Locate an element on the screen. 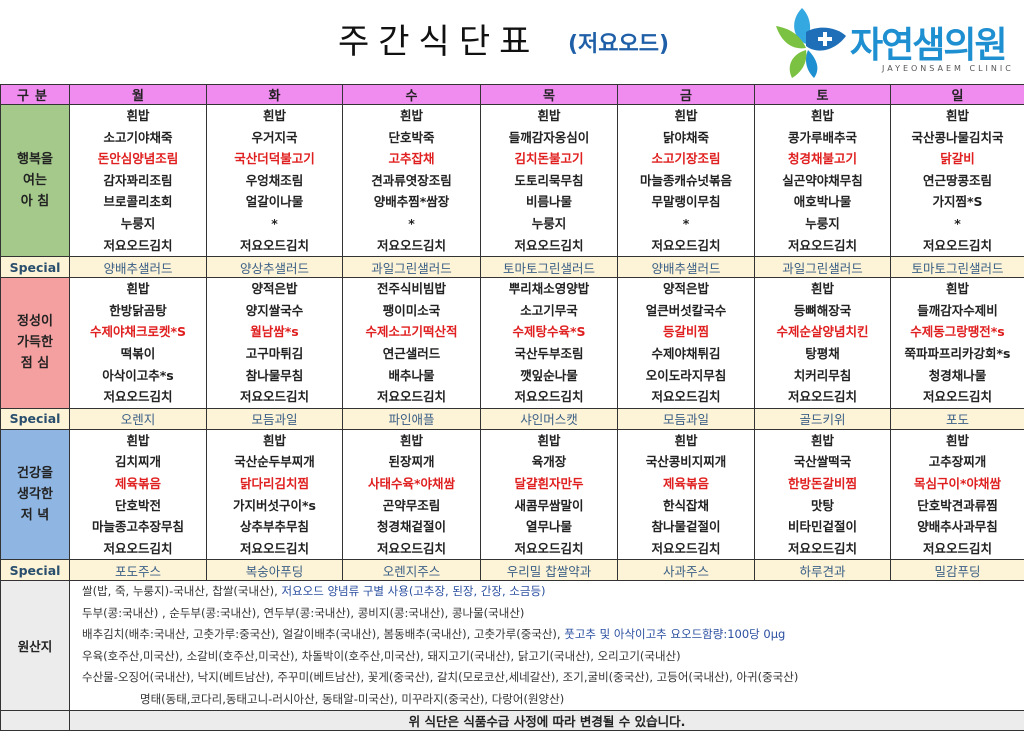 This screenshot has width=1024, height=731. meal-label-line: 아 침 is located at coordinates (35, 201).